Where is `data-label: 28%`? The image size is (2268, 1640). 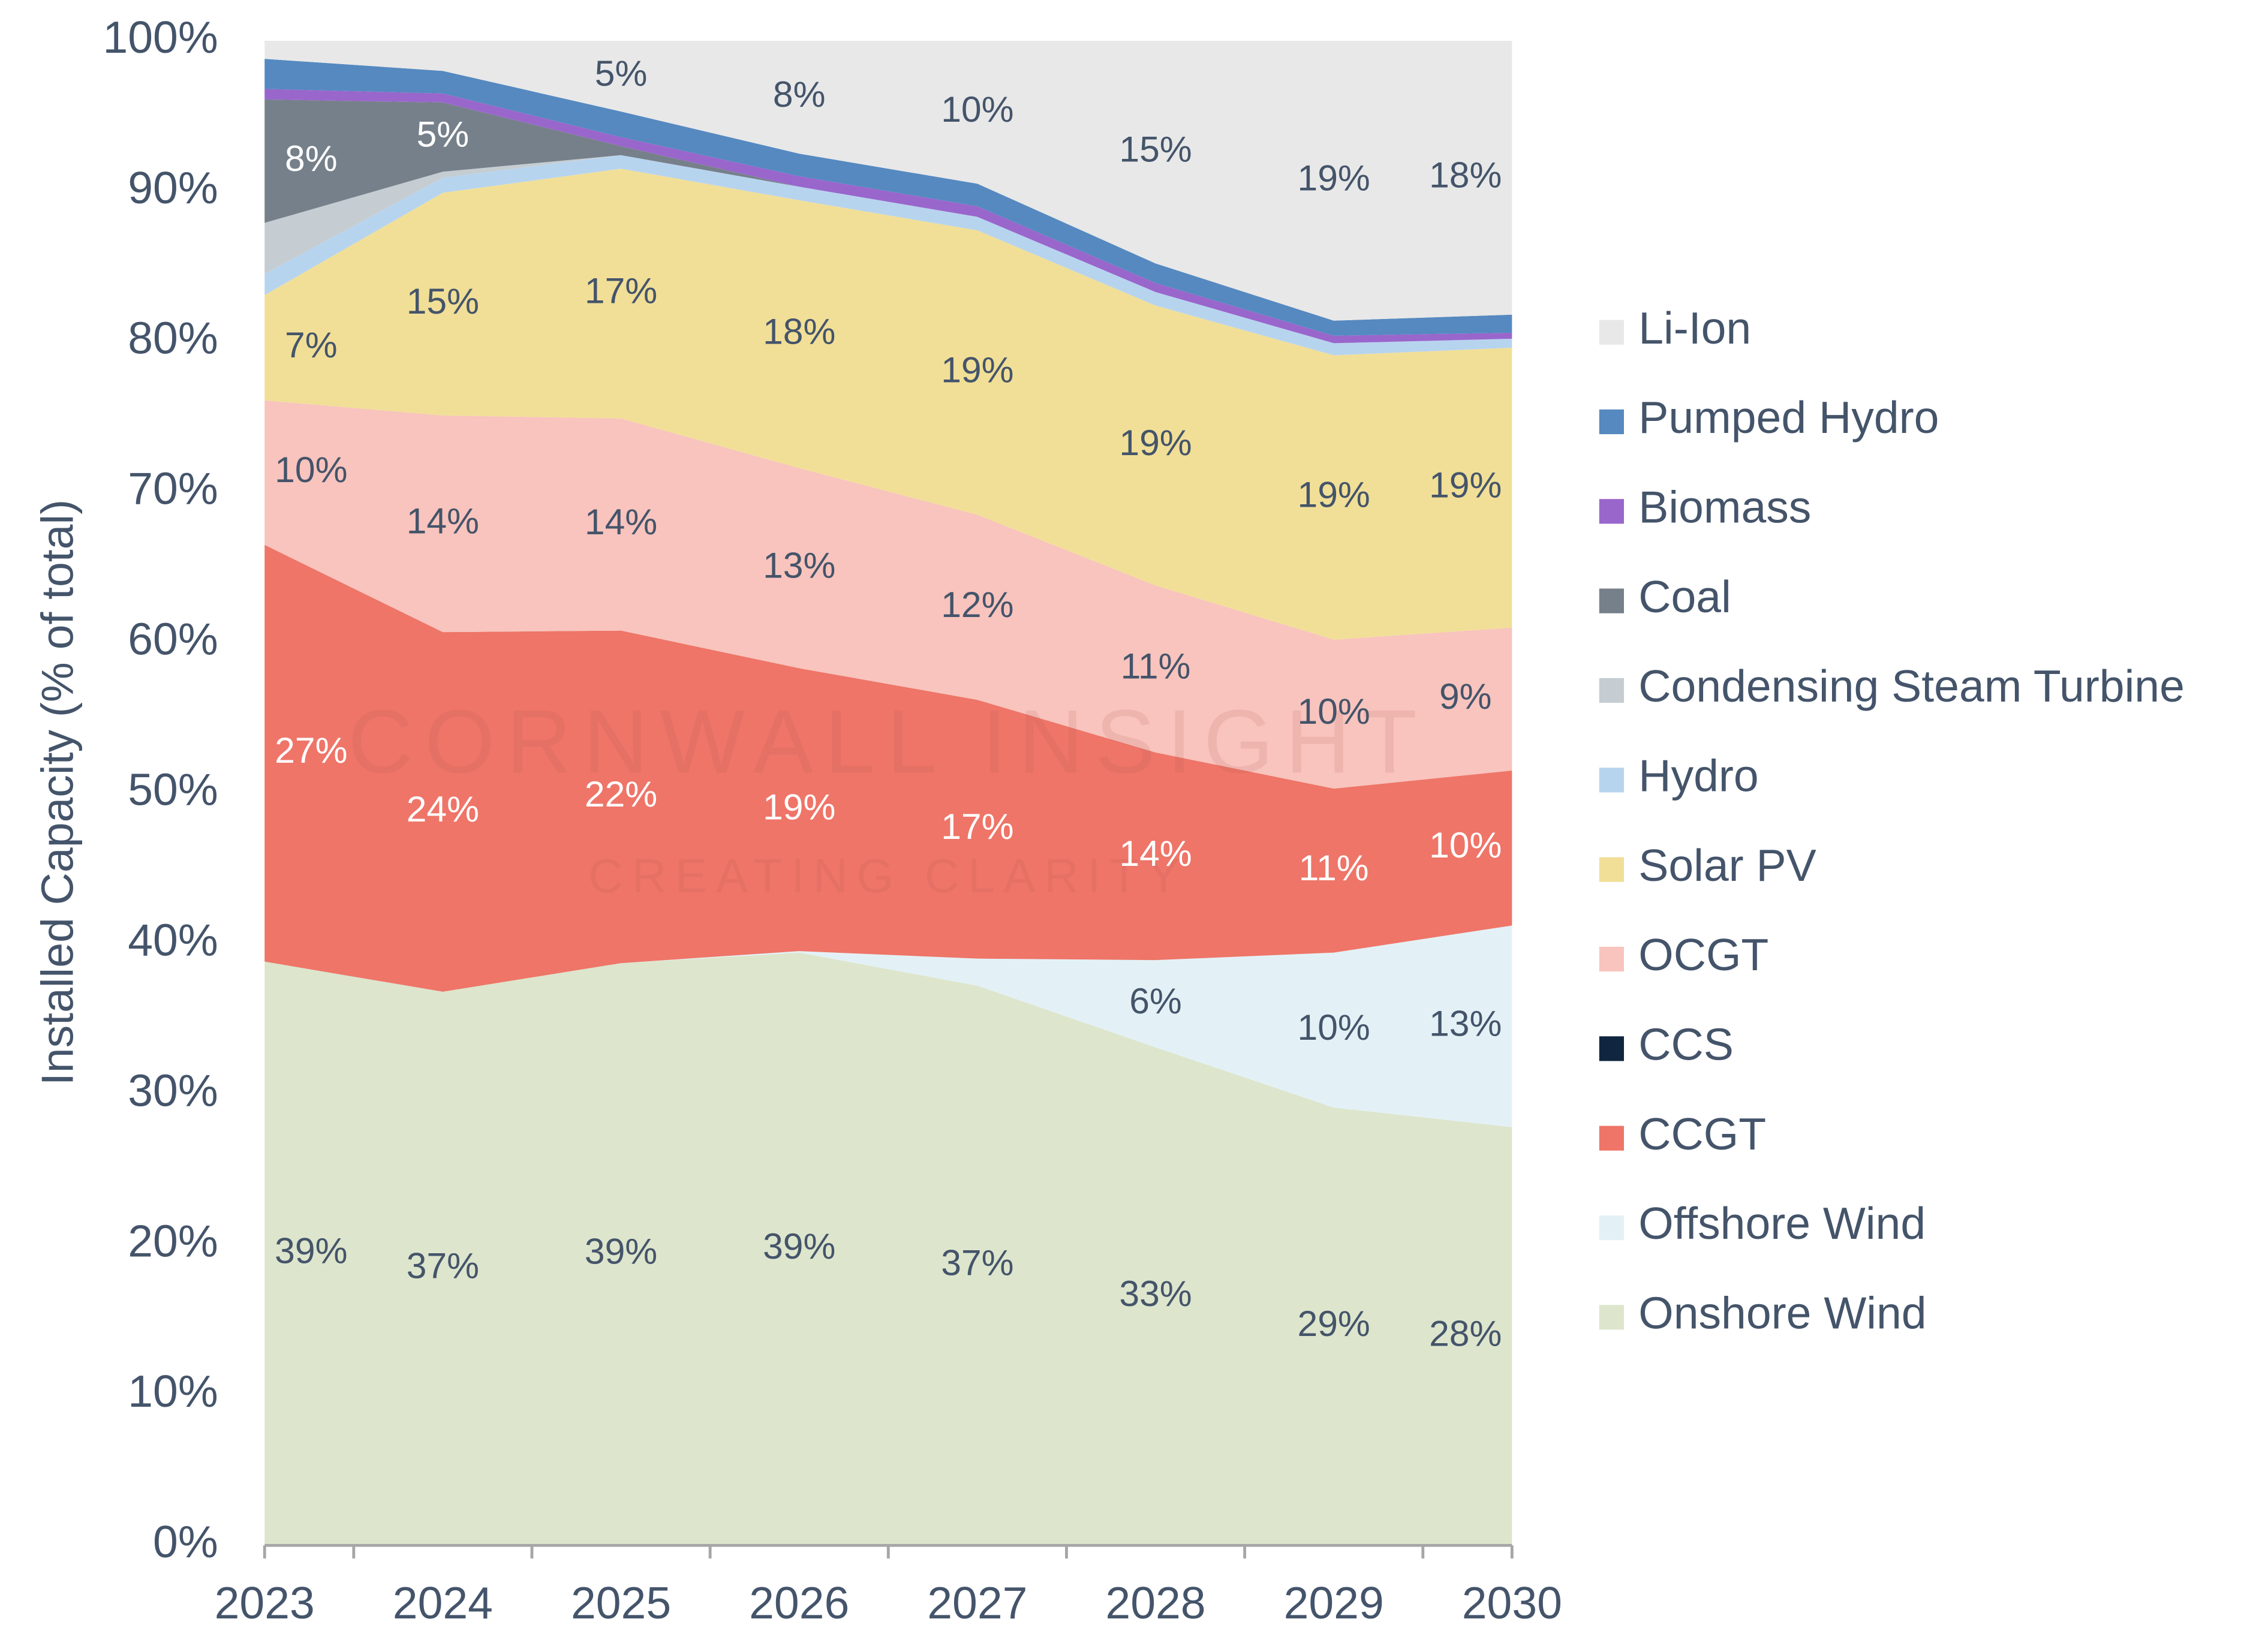
data-label: 28% is located at coordinates (1466, 1333).